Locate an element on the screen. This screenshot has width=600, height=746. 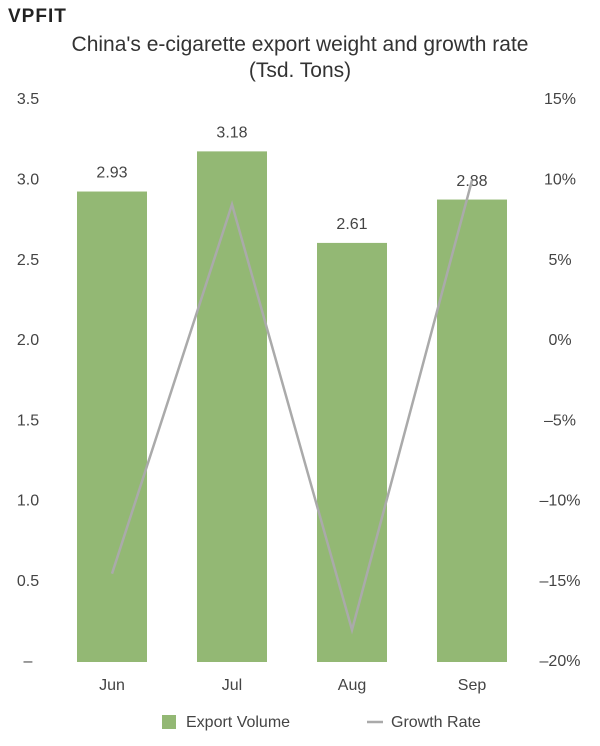
y2-tick-label: 15% is located at coordinates (560, 99).